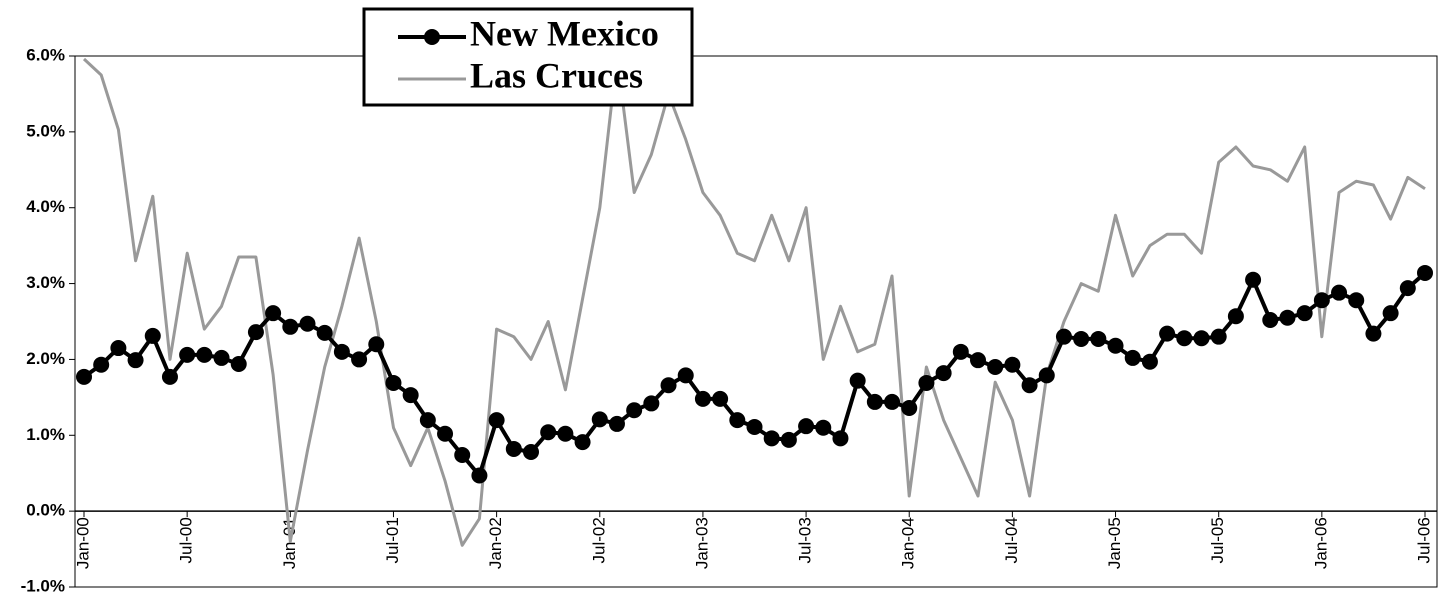 The width and height of the screenshot is (1445, 594). What do you see at coordinates (432, 37) in the screenshot?
I see `legend-marker` at bounding box center [432, 37].